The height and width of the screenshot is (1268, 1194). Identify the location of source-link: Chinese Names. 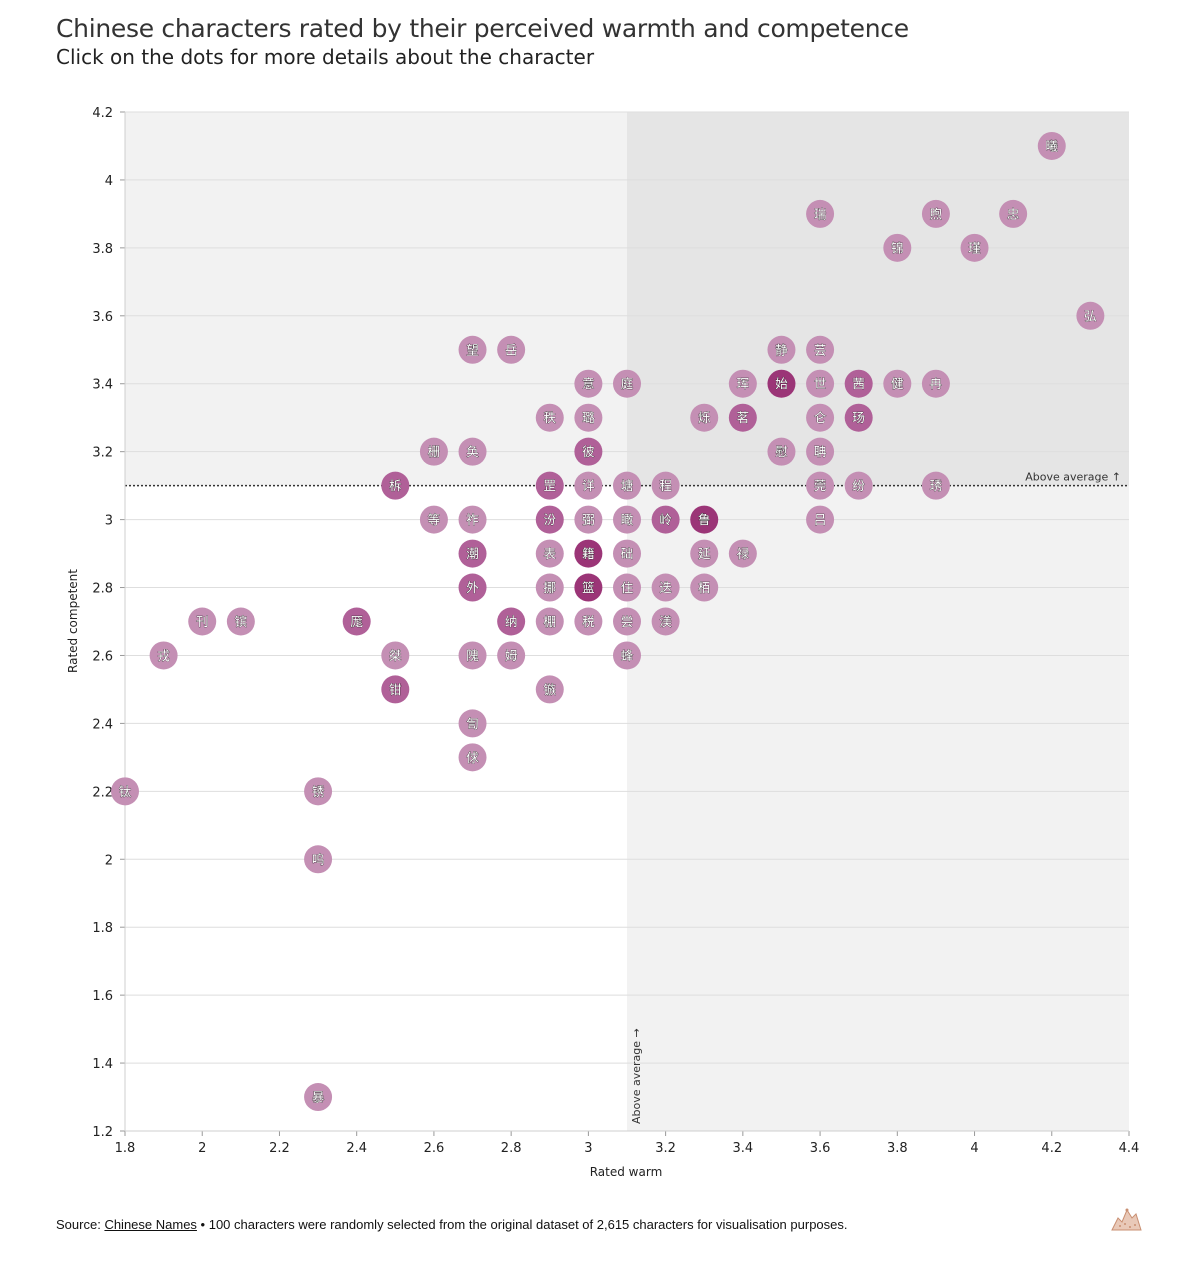
(150, 1224).